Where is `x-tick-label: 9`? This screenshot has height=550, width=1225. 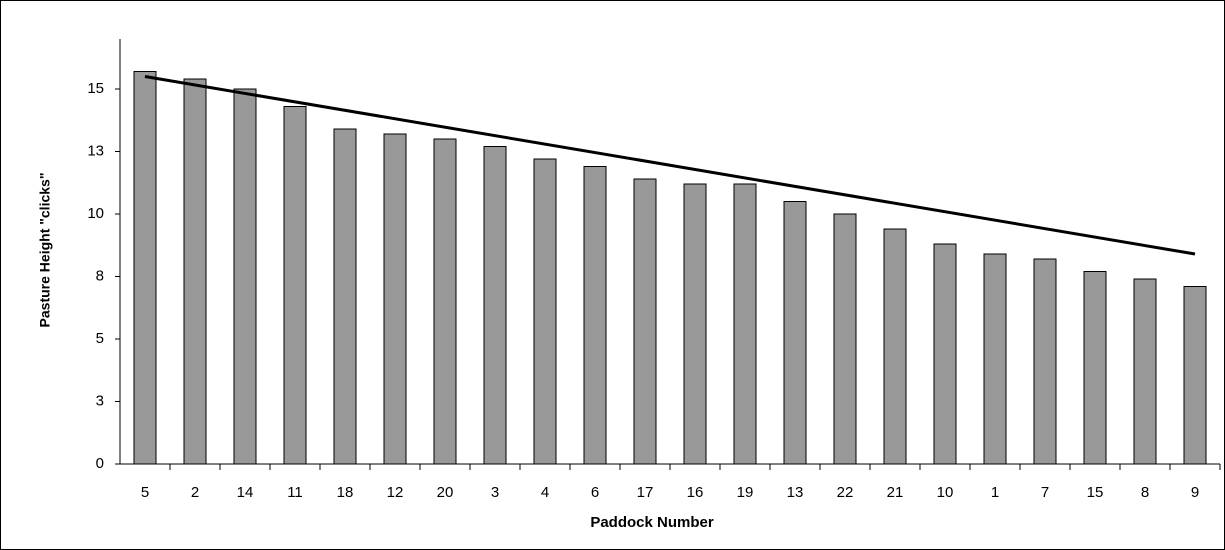
x-tick-label: 9 is located at coordinates (1195, 492).